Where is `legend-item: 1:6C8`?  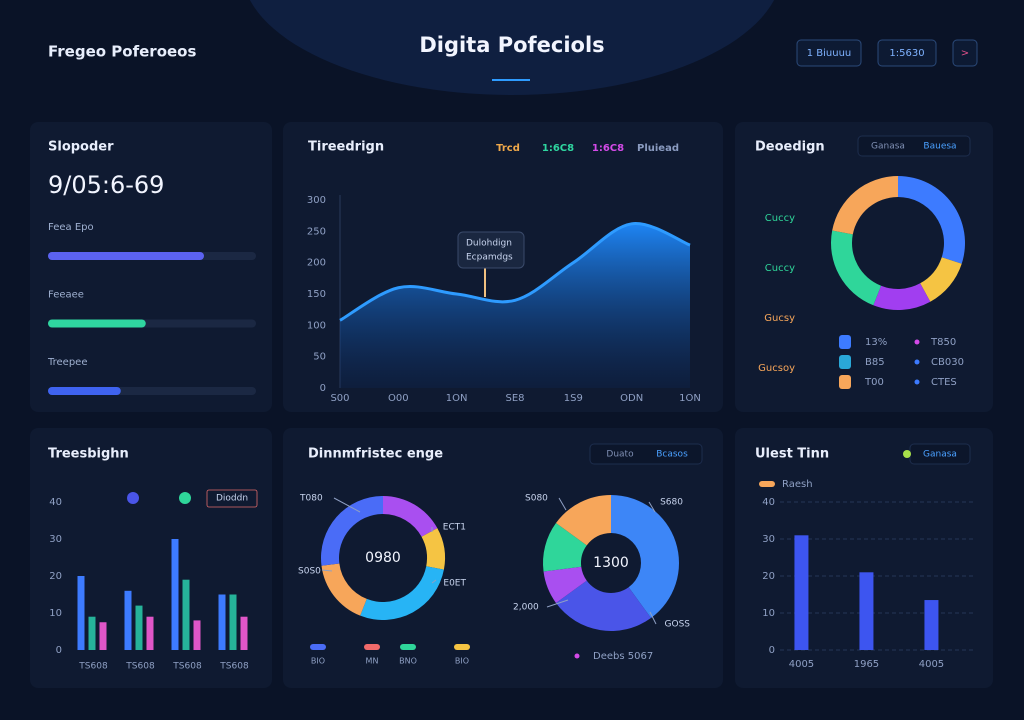 legend-item: 1:6C8 is located at coordinates (608, 148).